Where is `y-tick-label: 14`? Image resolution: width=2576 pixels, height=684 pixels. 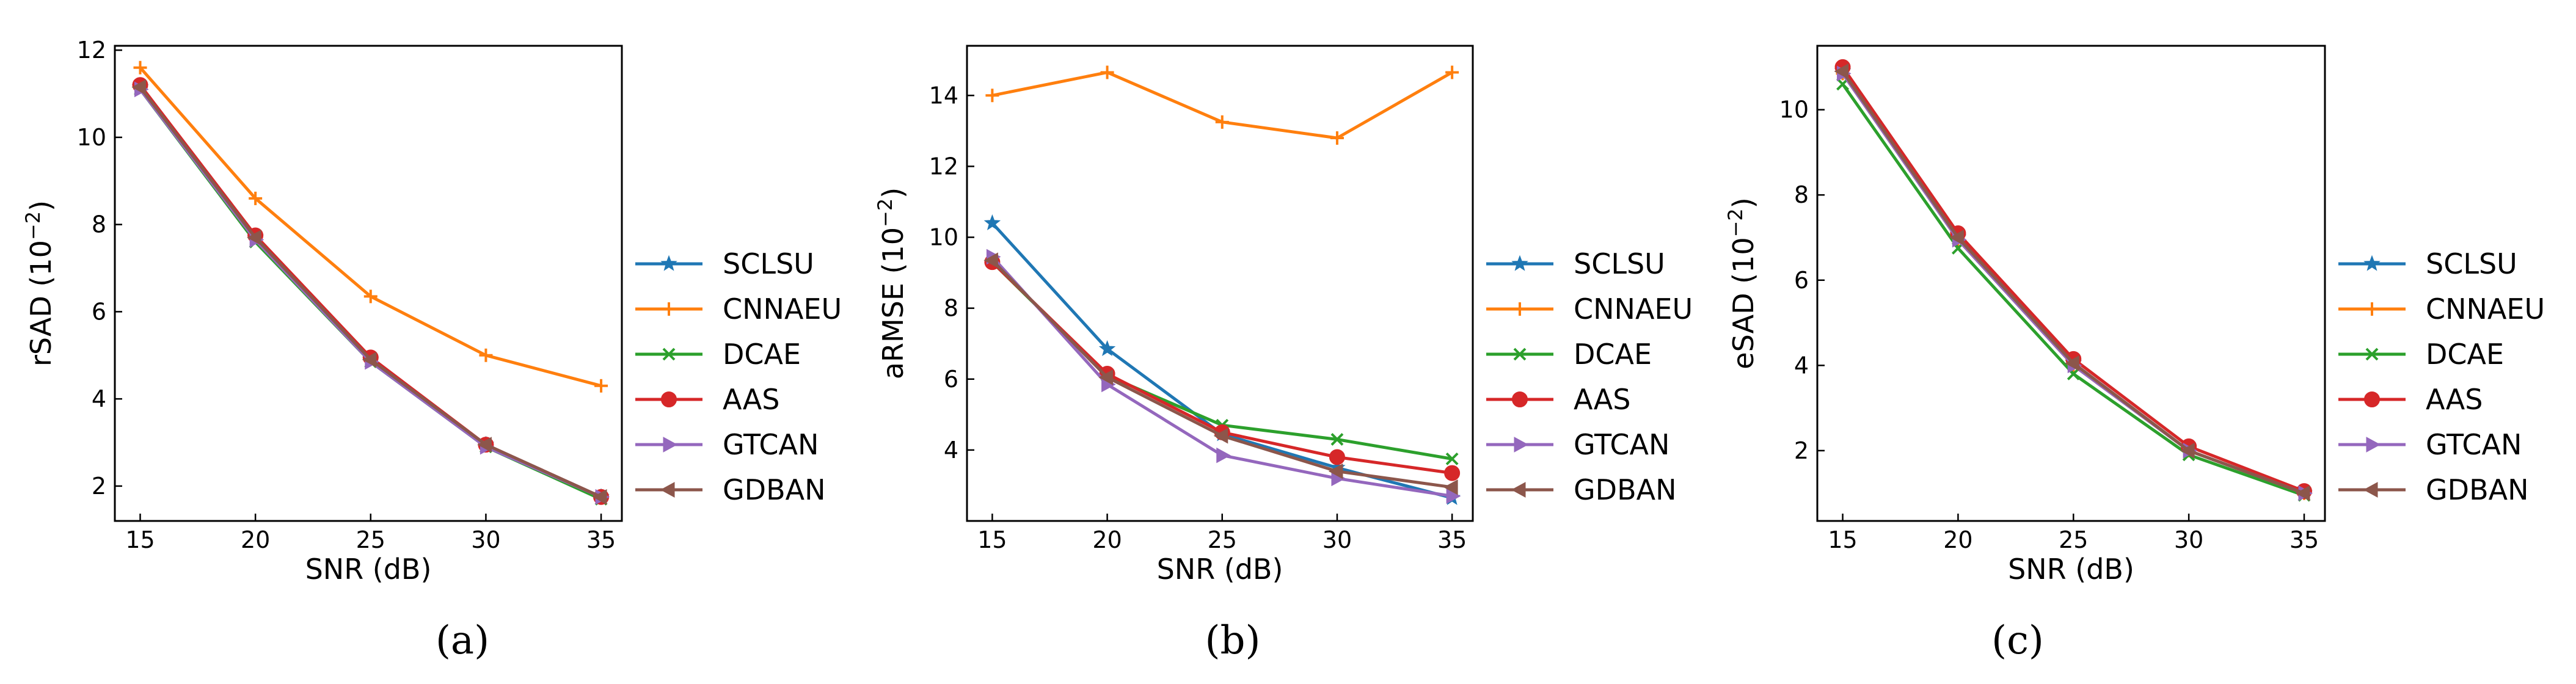
y-tick-label: 14 is located at coordinates (943, 95).